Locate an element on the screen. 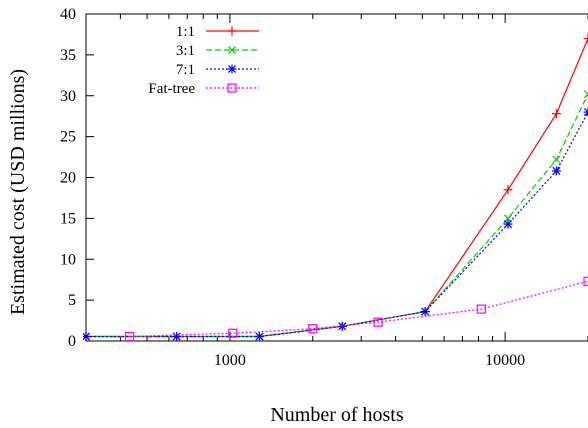 The height and width of the screenshot is (428, 588). legend-entry: Fat-tree is located at coordinates (203, 89).